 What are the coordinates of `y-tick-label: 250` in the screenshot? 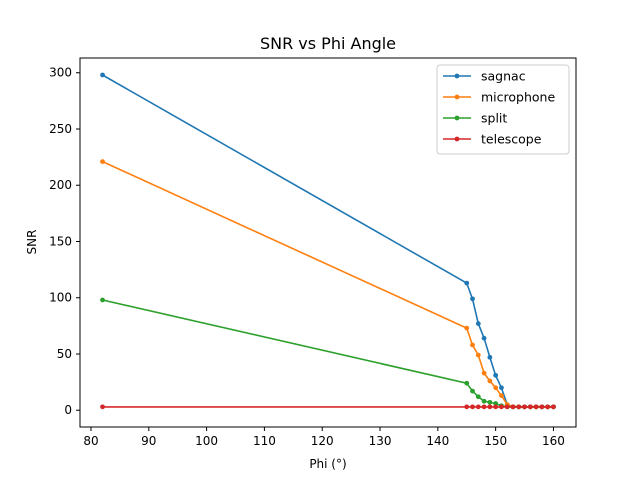 It's located at (60, 129).